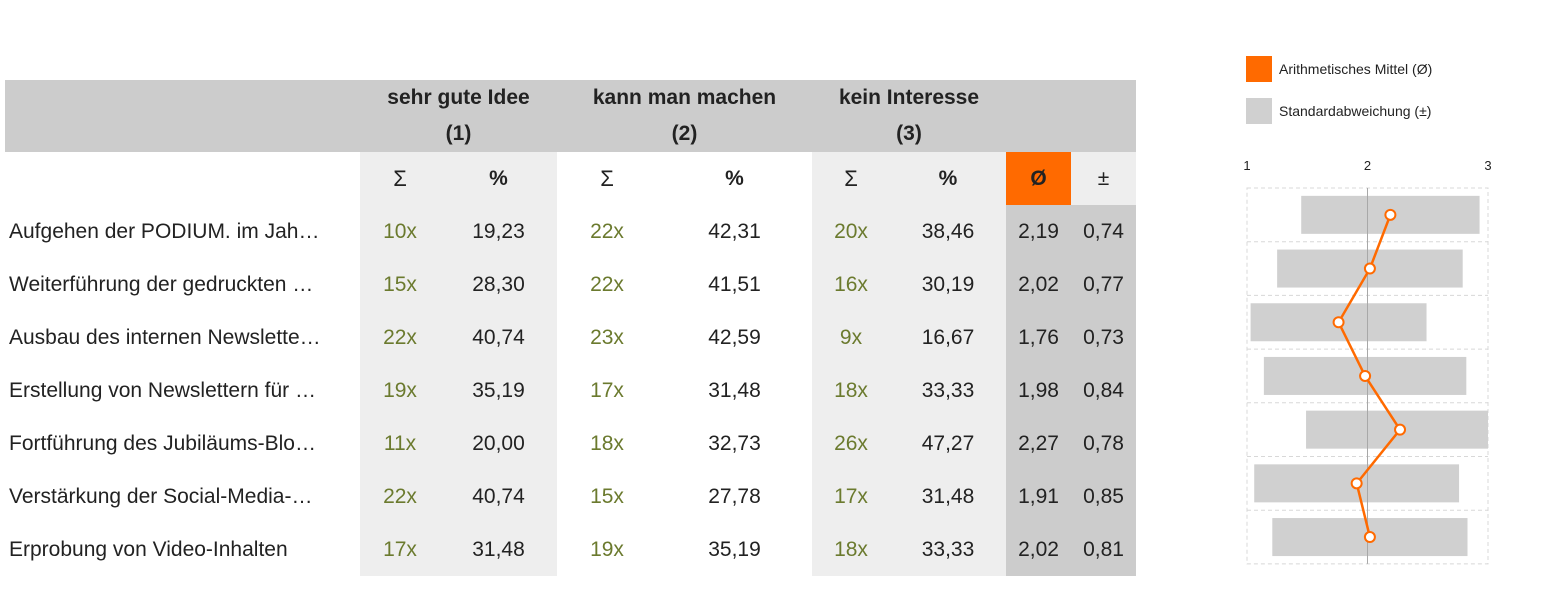 This screenshot has height=600, width=1544. Describe the element at coordinates (734, 231) in the screenshot. I see `pct-2: 42,31` at that location.